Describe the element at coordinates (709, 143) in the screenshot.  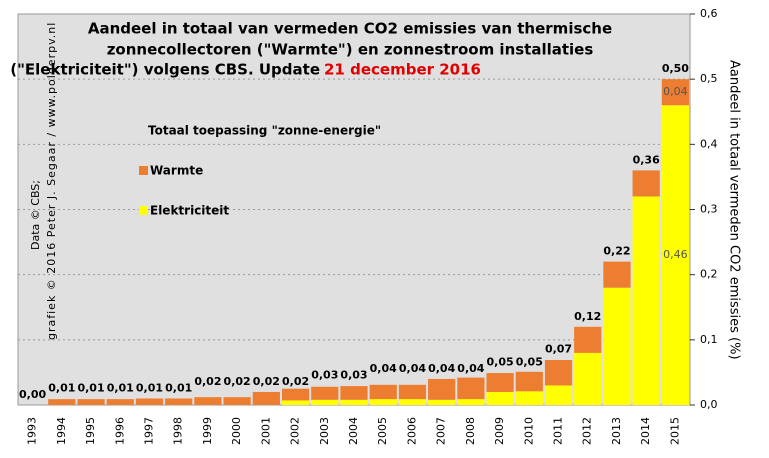
I see `y-tick-label: 0,4` at that location.